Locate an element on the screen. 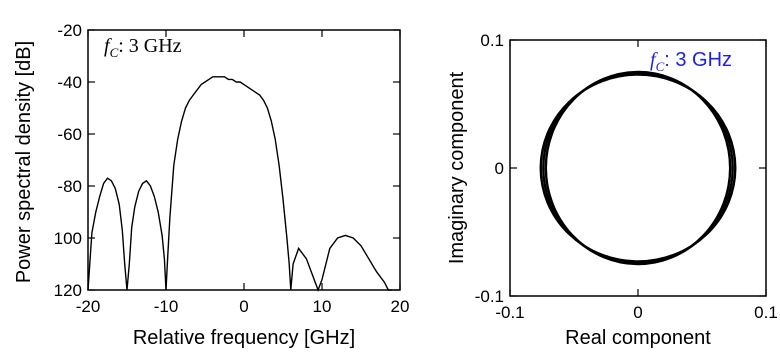 Image resolution: width=780 pixels, height=352 pixels. spectrum-x-tick-label: 10 is located at coordinates (322, 306).